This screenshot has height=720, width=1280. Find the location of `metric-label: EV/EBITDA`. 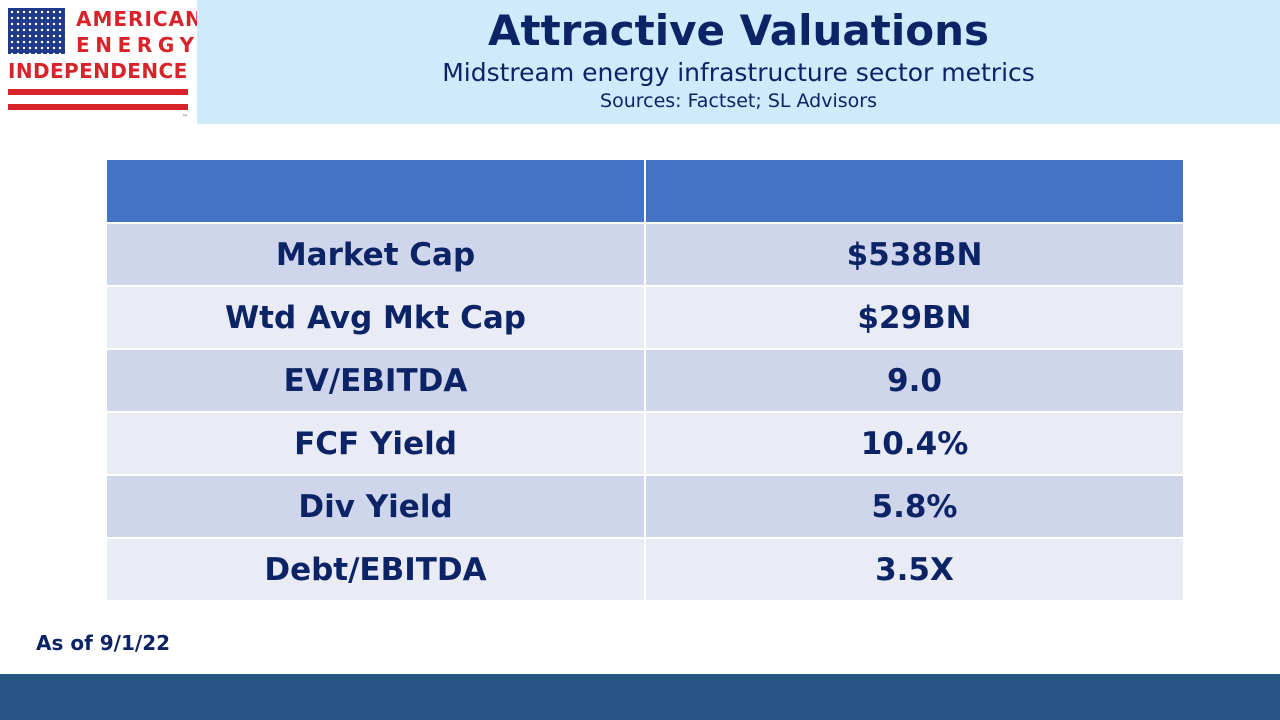

metric-label: EV/EBITDA is located at coordinates (375, 380).